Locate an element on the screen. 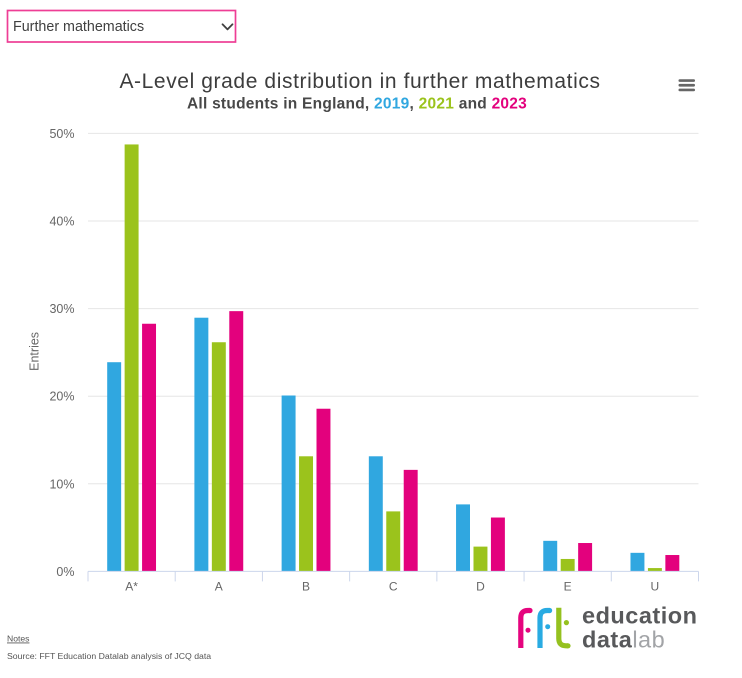 Image resolution: width=742 pixels, height=678 pixels. svg-text: 20% is located at coordinates (61, 397).